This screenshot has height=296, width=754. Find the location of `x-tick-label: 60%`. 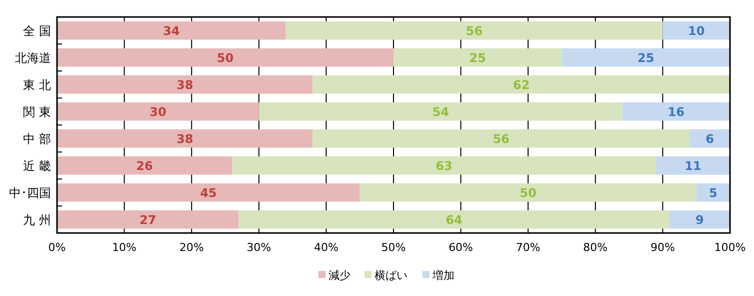

x-tick-label: 60% is located at coordinates (461, 247).